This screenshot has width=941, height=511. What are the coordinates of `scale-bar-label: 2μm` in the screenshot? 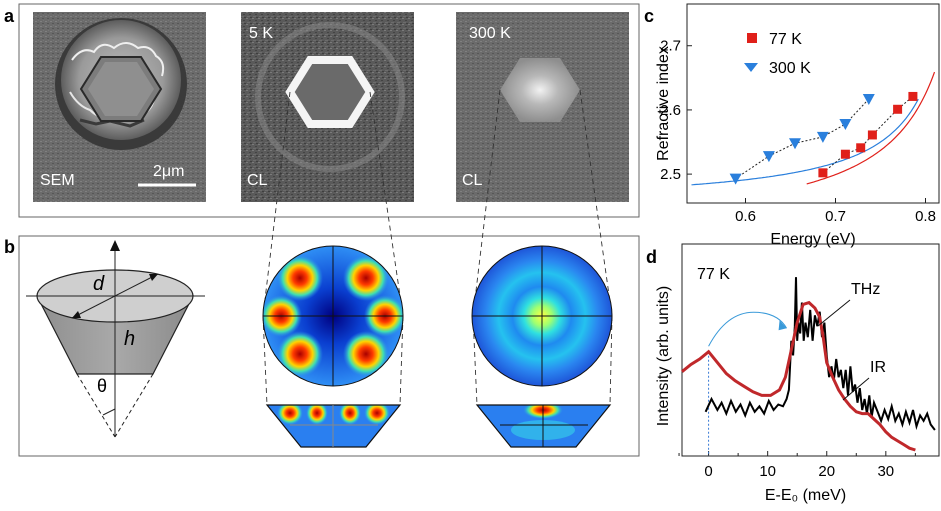 It's located at (168, 171).